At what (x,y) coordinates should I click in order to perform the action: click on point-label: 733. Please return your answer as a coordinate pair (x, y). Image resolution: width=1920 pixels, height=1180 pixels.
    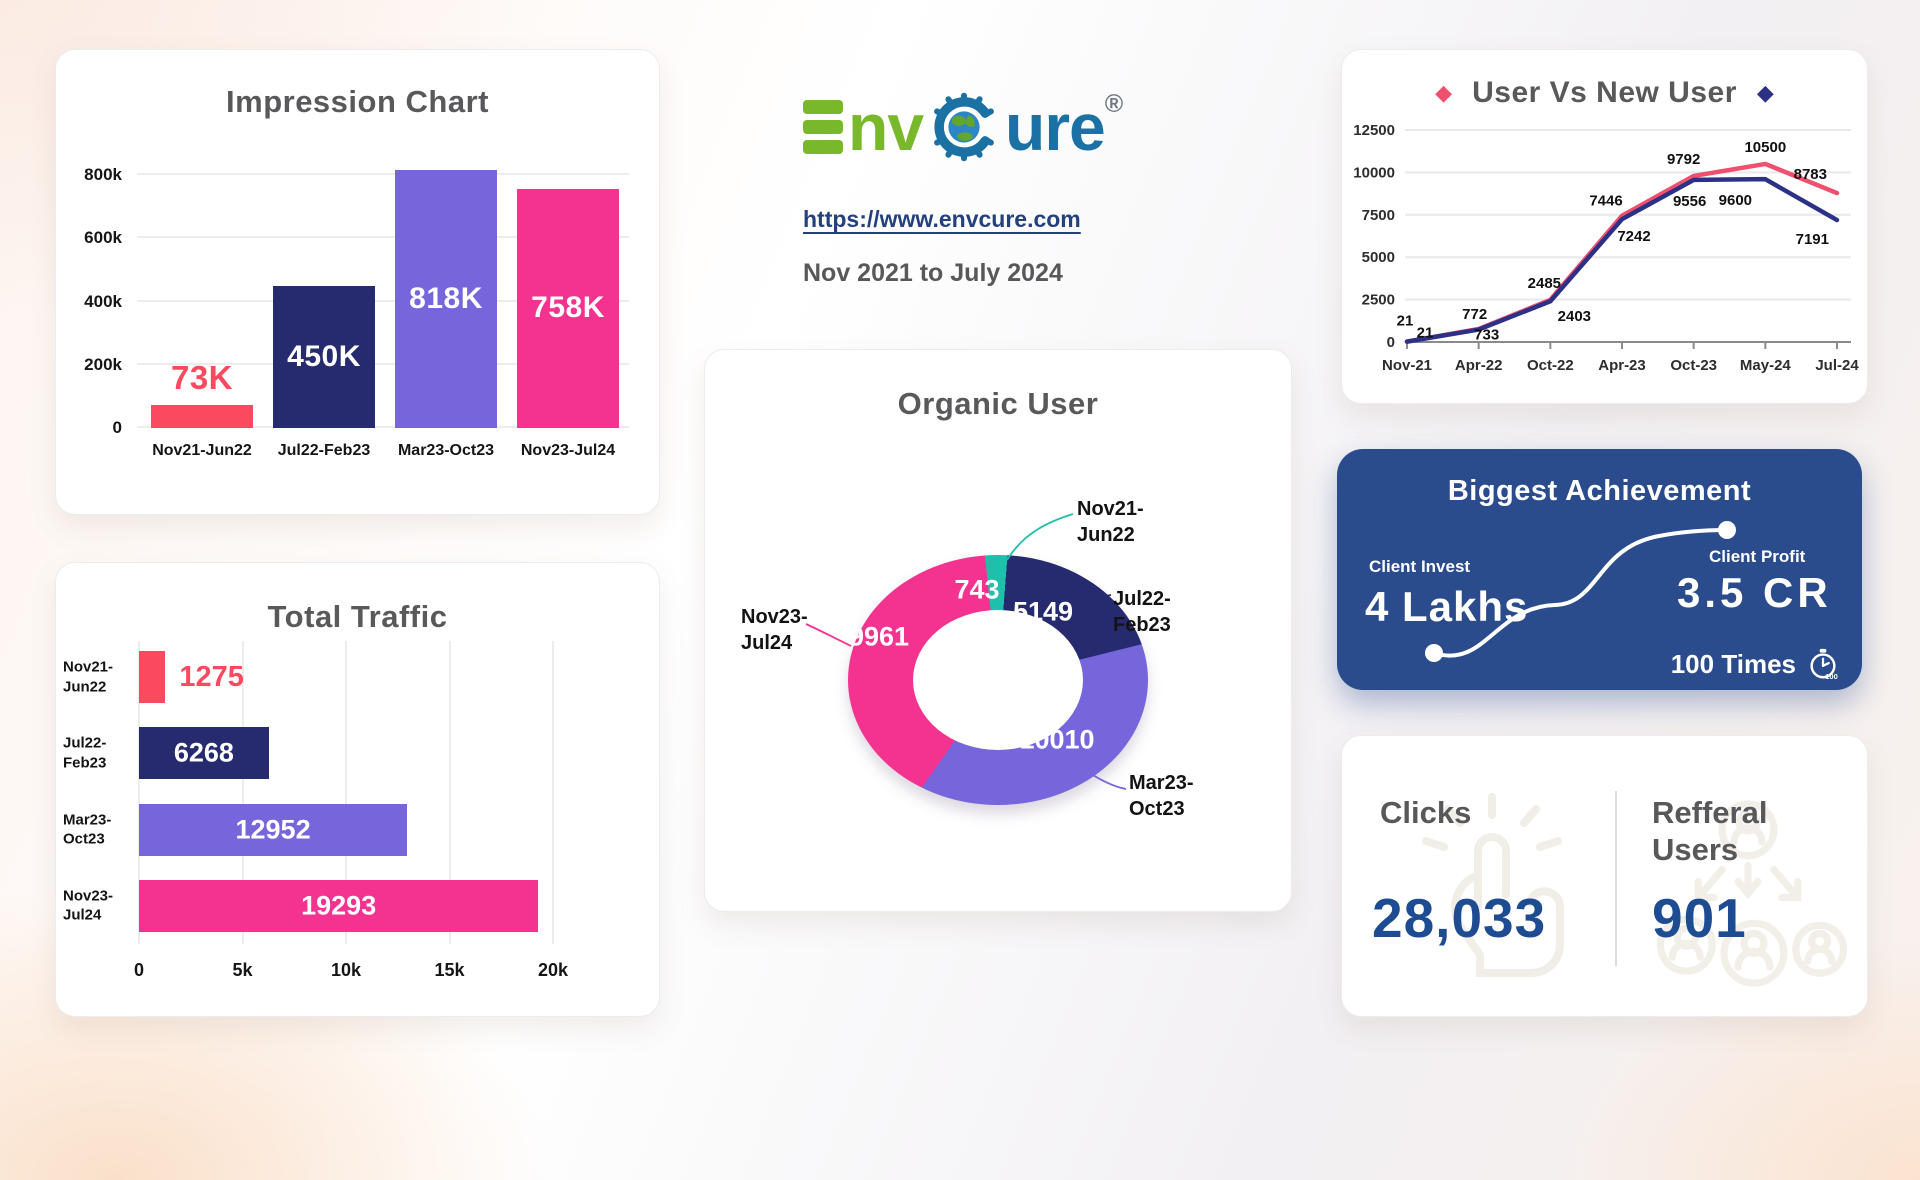
    Looking at the image, I should click on (1486, 335).